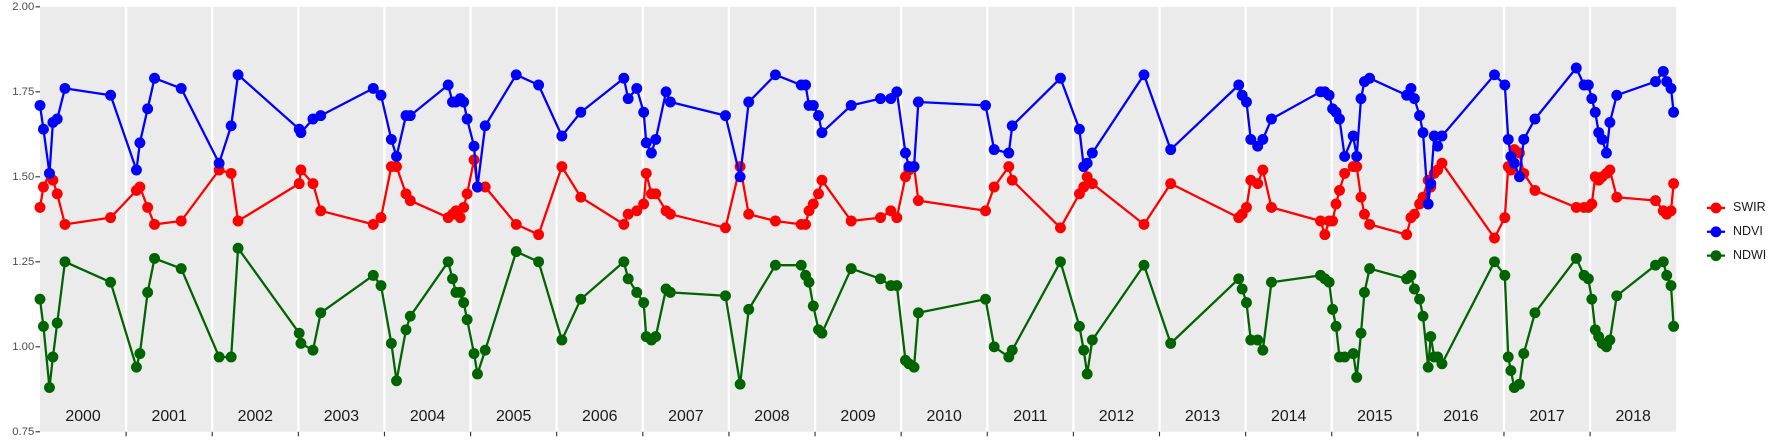 The width and height of the screenshot is (1773, 442). What do you see at coordinates (1461, 416) in the screenshot?
I see `year-label: 2016` at bounding box center [1461, 416].